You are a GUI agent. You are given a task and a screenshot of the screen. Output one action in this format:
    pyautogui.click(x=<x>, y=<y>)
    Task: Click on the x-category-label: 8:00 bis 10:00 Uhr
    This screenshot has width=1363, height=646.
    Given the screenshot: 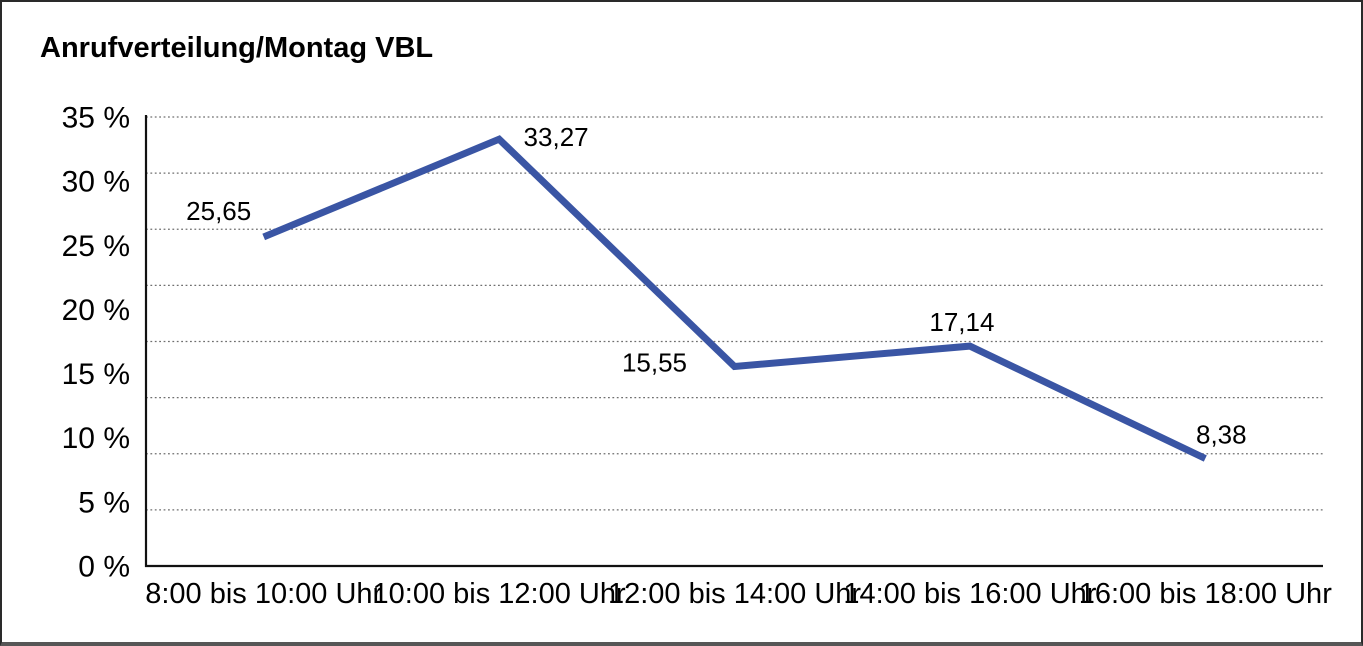 What is the action you would take?
    pyautogui.click(x=263, y=594)
    